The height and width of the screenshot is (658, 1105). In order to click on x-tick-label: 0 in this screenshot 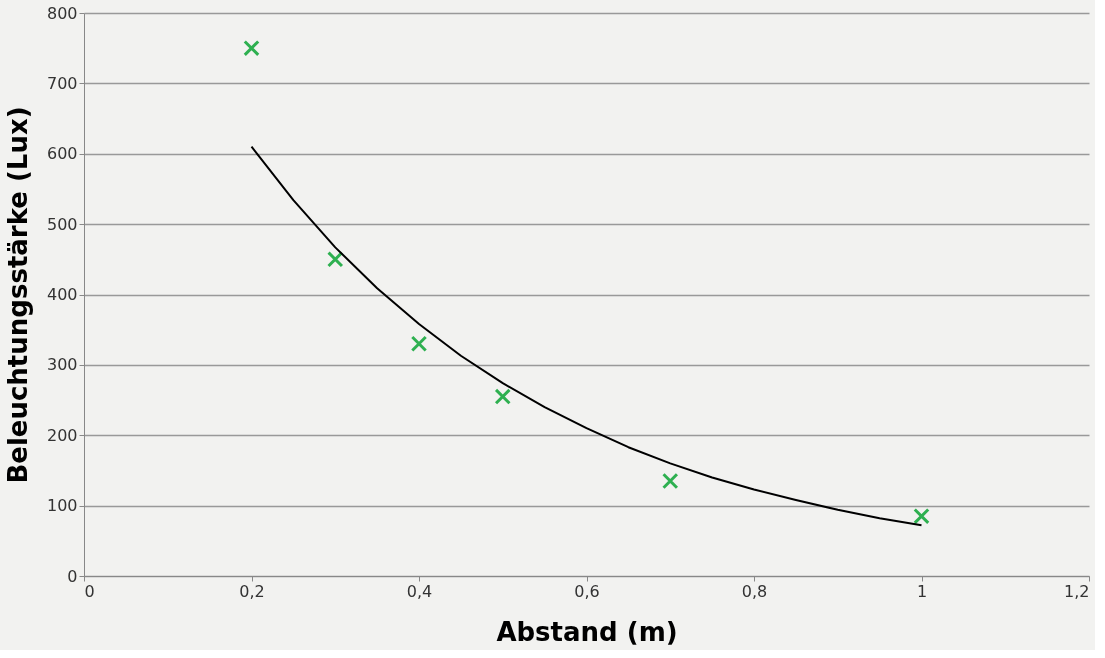, I will do `click(89, 591)`.